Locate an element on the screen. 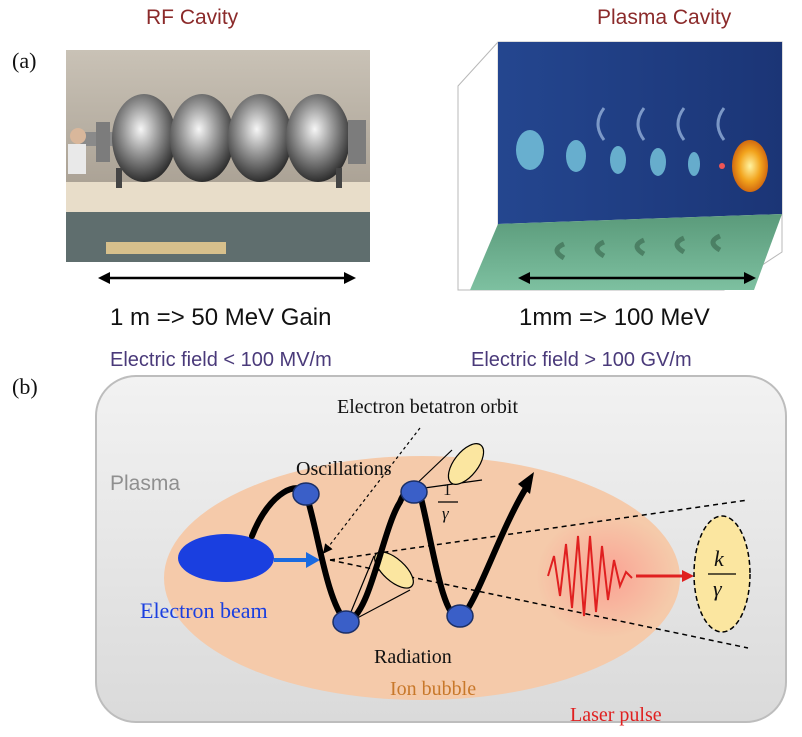 Image resolution: width=802 pixels, height=737 pixels. ellipse-numerator: k is located at coordinates (719, 558).